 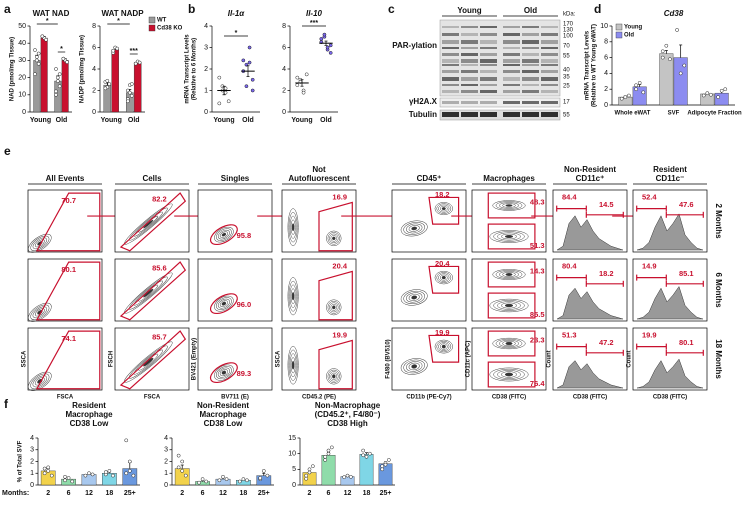 I want to click on gate-value: 18.2, so click(x=606, y=273).